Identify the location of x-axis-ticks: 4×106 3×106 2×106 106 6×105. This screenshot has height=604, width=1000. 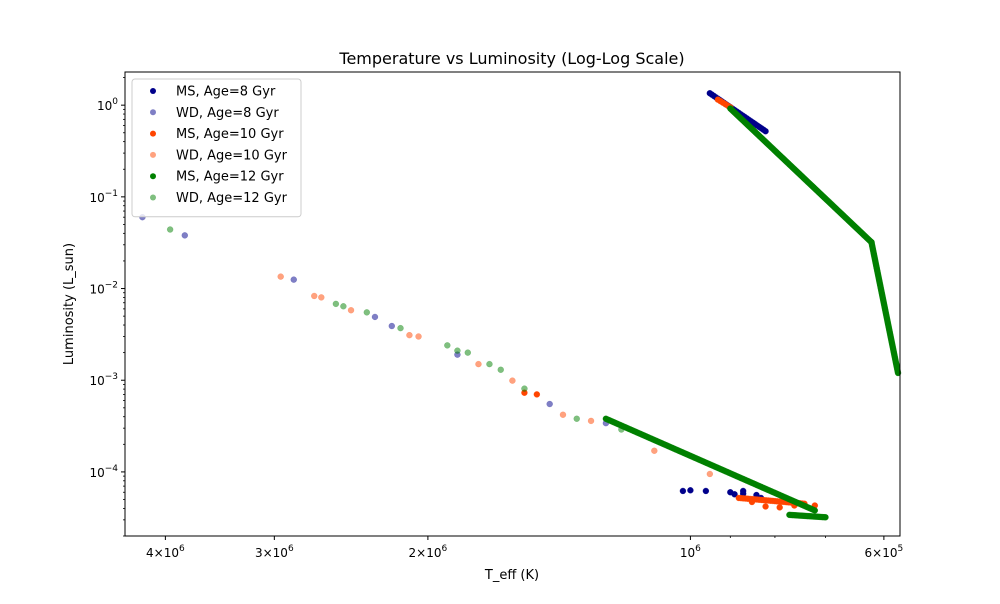
(524, 548).